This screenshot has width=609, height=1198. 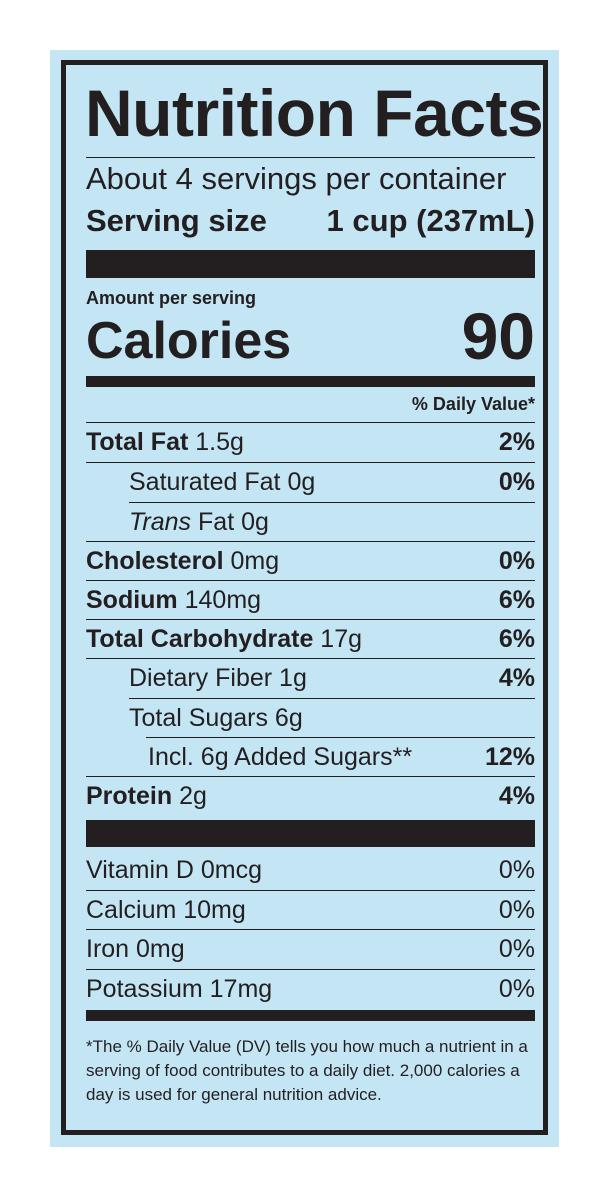 I want to click on nutrient-name: Sodium, so click(x=132, y=600).